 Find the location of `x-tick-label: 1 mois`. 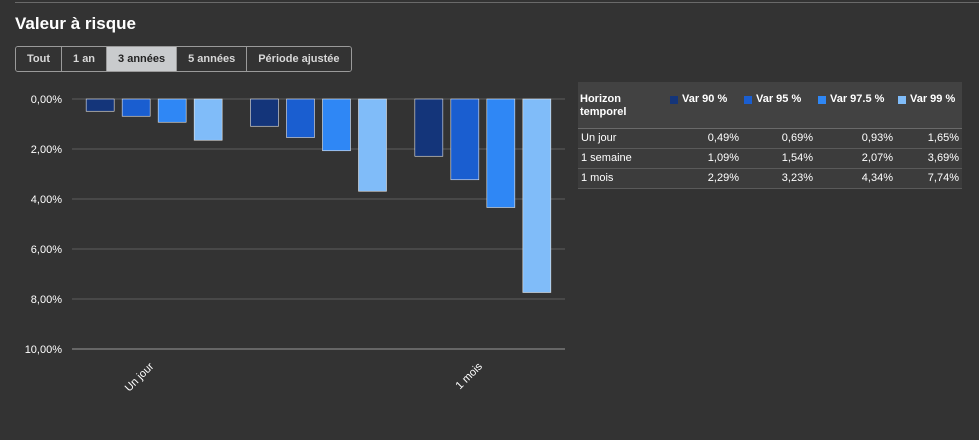

x-tick-label: 1 mois is located at coordinates (470, 376).